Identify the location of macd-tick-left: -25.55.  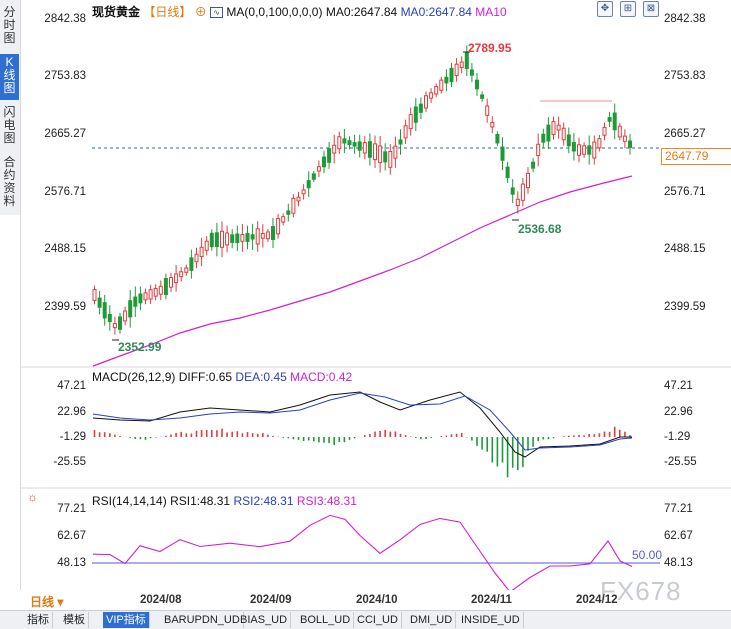
(69, 462).